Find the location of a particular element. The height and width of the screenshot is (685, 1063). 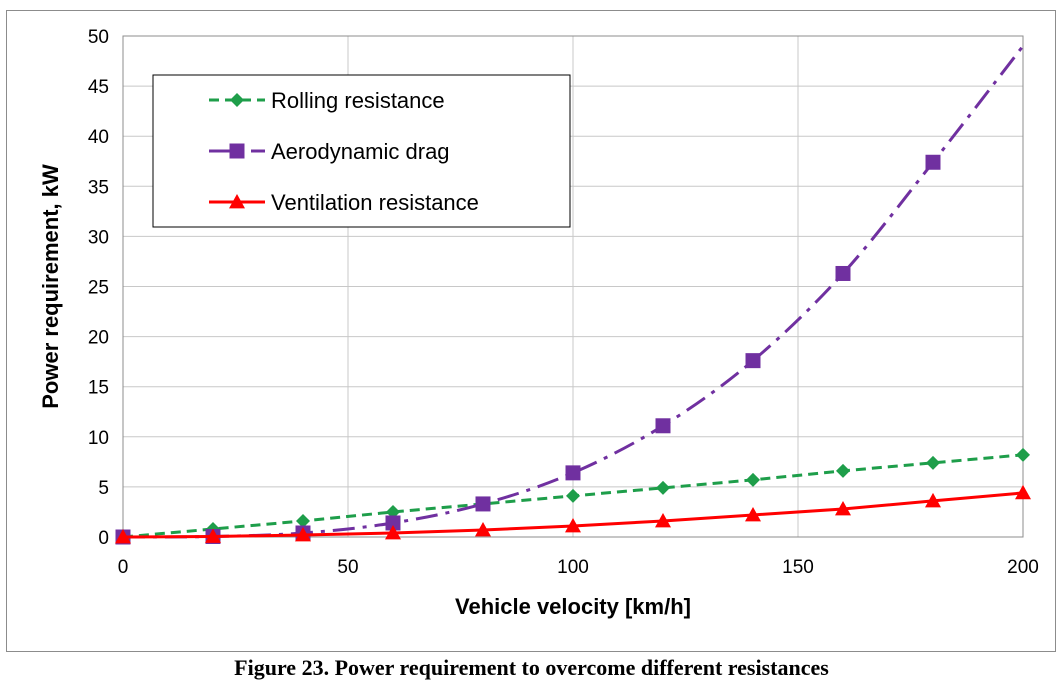

y-tick-label: 0 is located at coordinates (103, 538).